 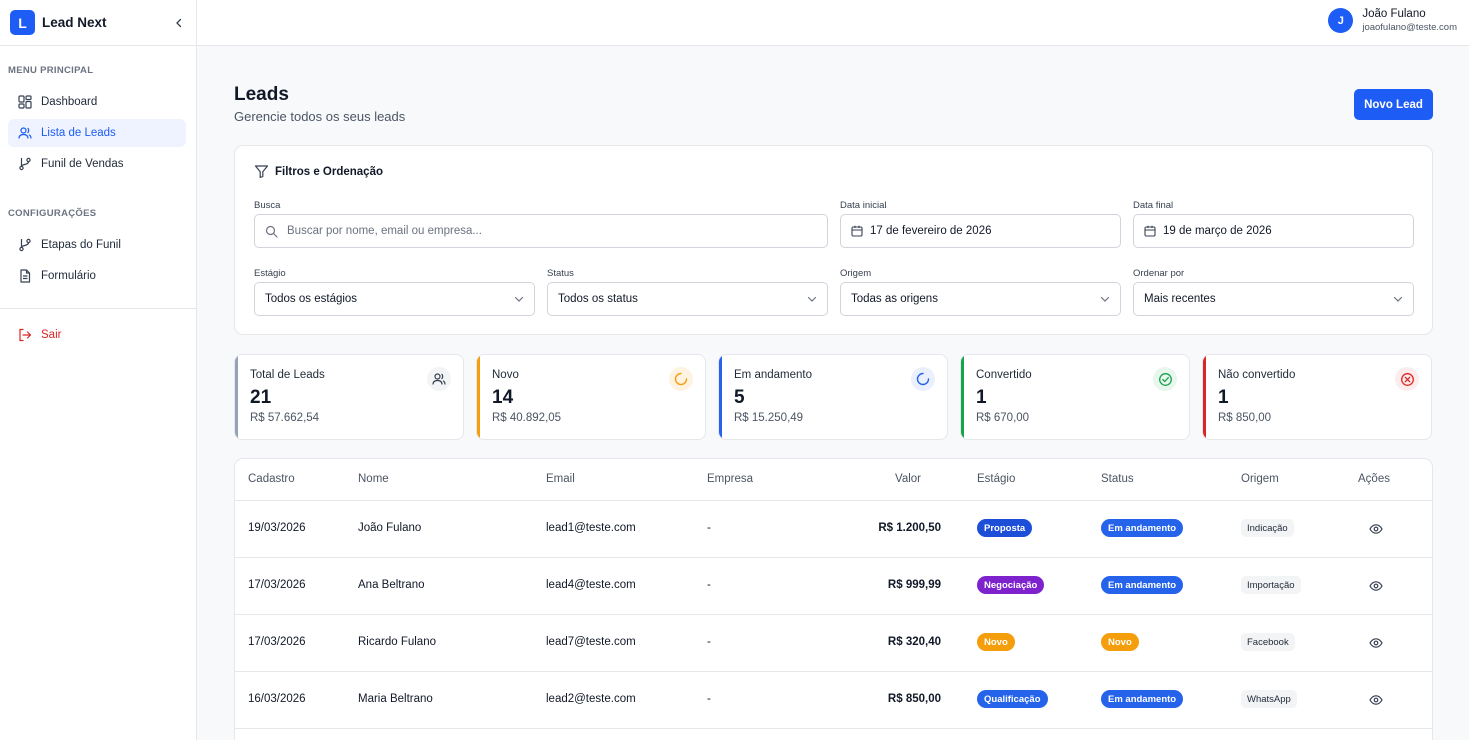 I want to click on card-amount: R$ 15.250,49, so click(x=769, y=418).